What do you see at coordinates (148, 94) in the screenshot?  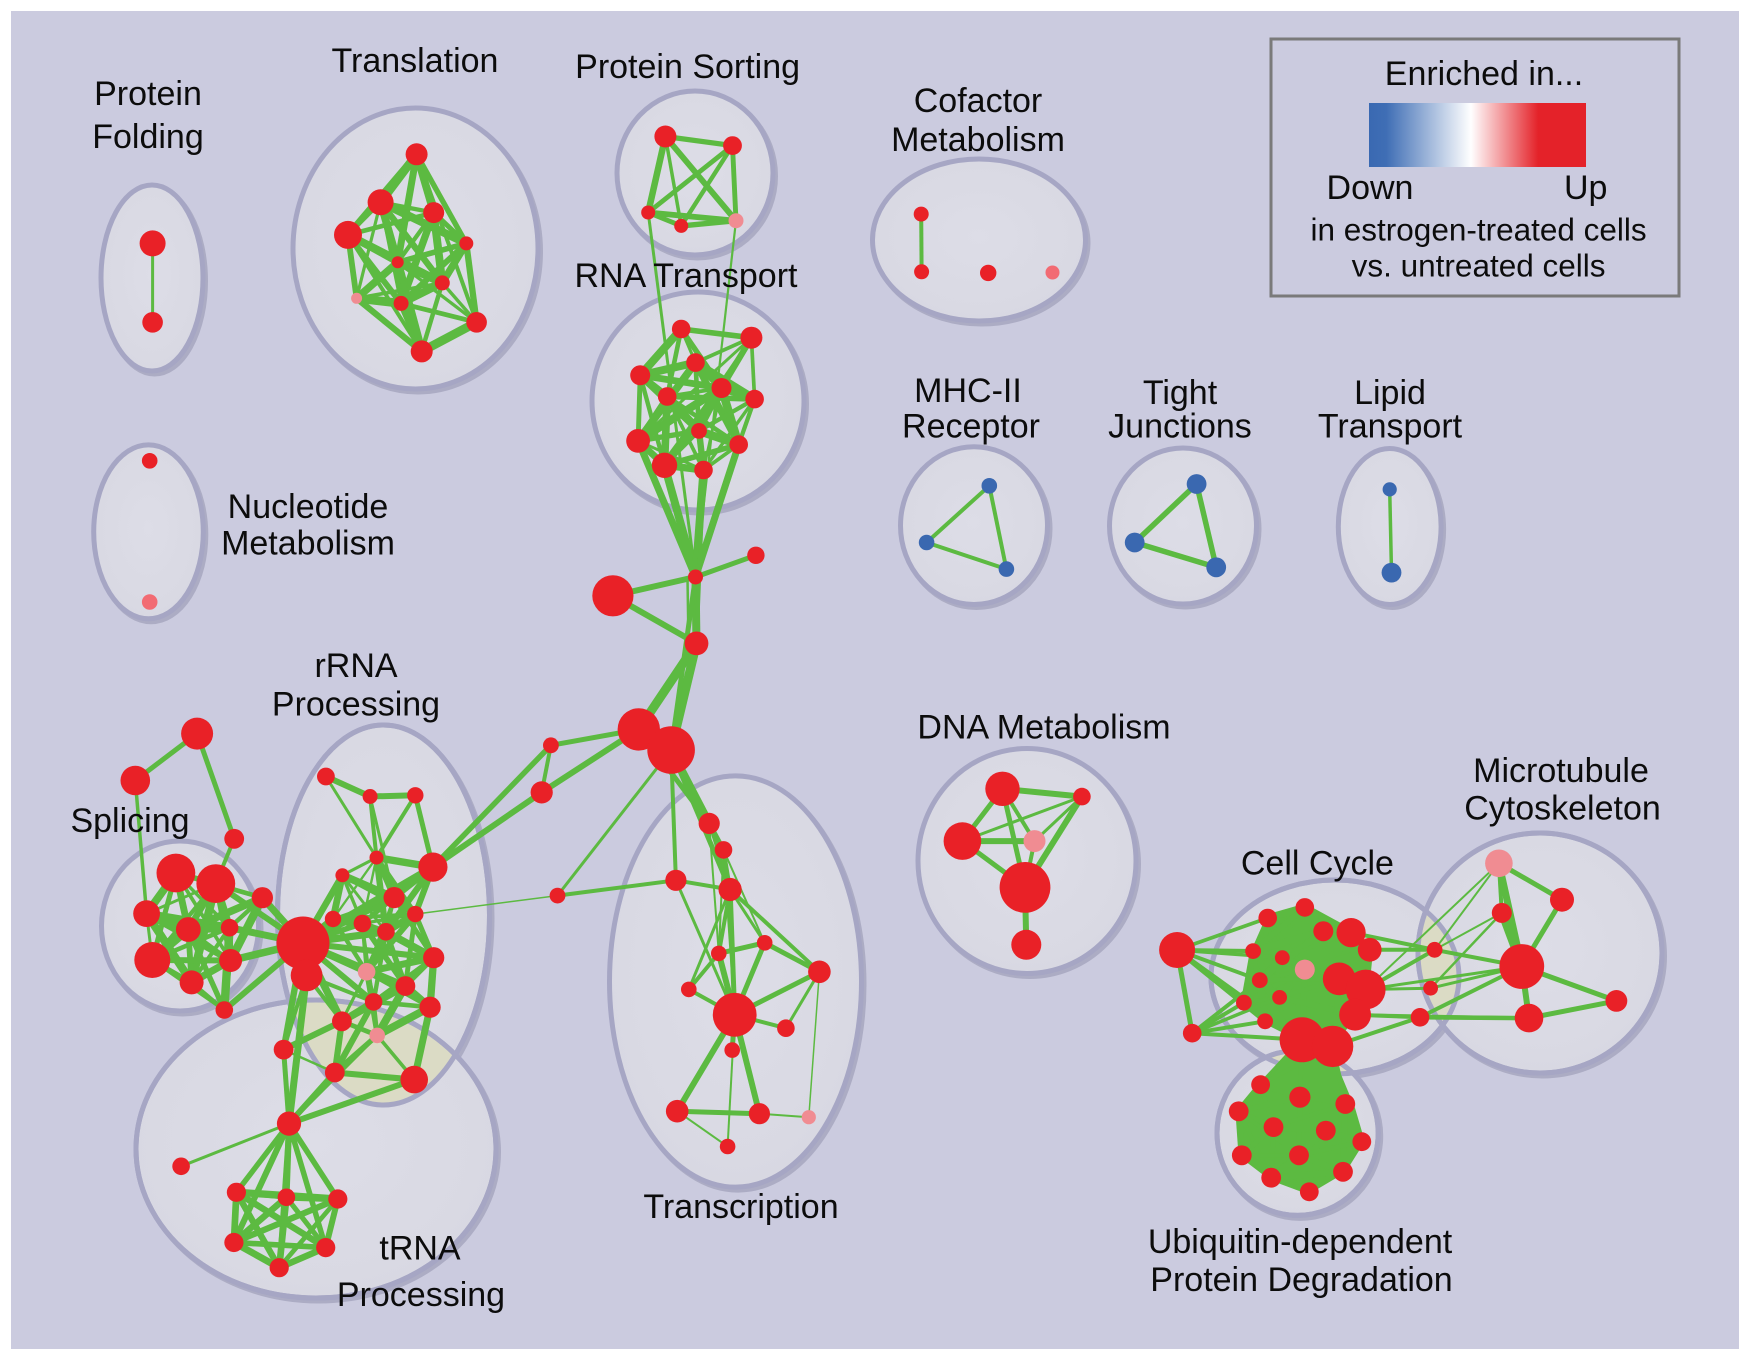 I see `svg-text: Protein` at bounding box center [148, 94].